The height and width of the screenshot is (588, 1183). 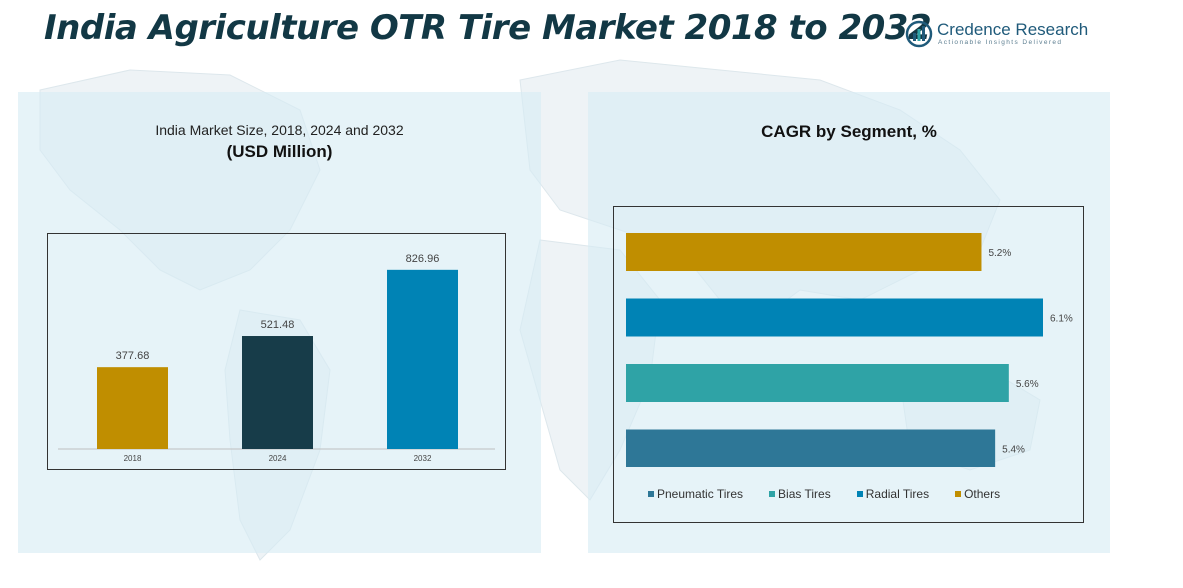 What do you see at coordinates (1061, 319) in the screenshot?
I see `bar-value-label-radial-tires: 6.1%` at bounding box center [1061, 319].